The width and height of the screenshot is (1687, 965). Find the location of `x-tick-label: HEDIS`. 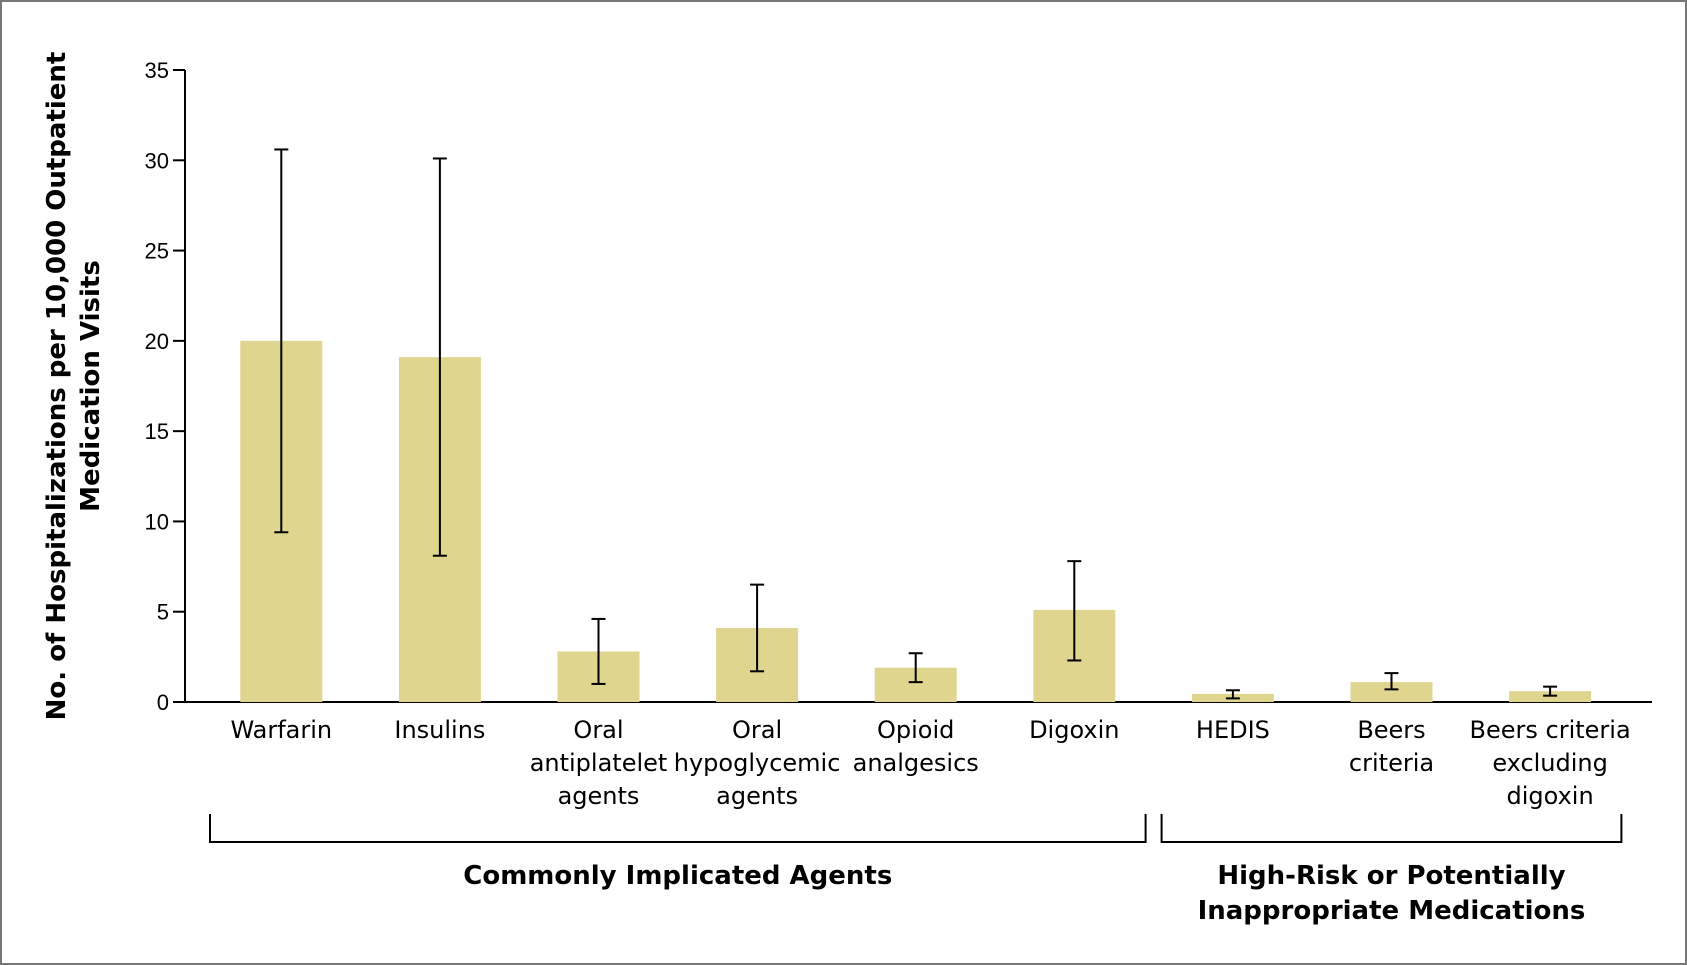

x-tick-label: HEDIS is located at coordinates (1233, 730).